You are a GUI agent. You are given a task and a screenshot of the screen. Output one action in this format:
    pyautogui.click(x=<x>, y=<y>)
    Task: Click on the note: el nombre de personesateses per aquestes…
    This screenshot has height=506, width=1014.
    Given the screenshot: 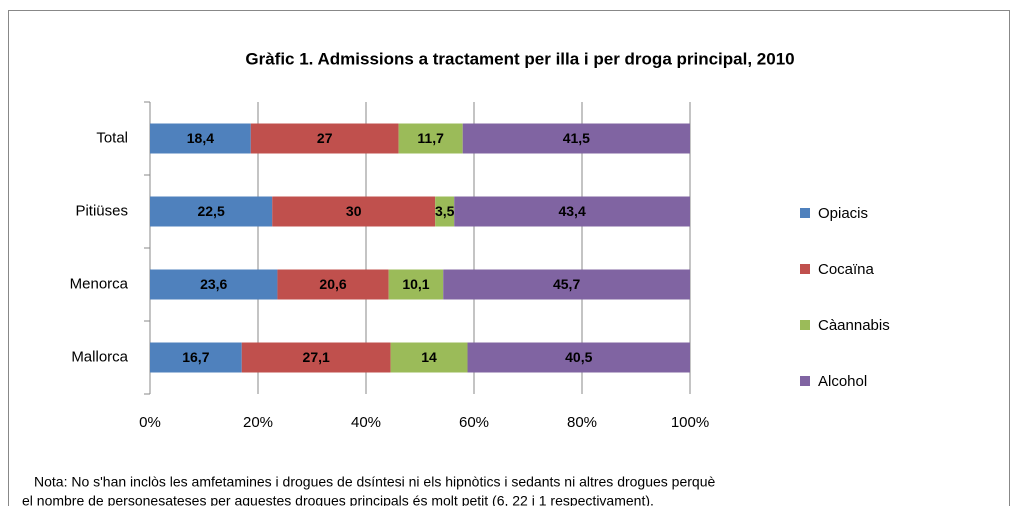 What is the action you would take?
    pyautogui.click(x=338, y=499)
    